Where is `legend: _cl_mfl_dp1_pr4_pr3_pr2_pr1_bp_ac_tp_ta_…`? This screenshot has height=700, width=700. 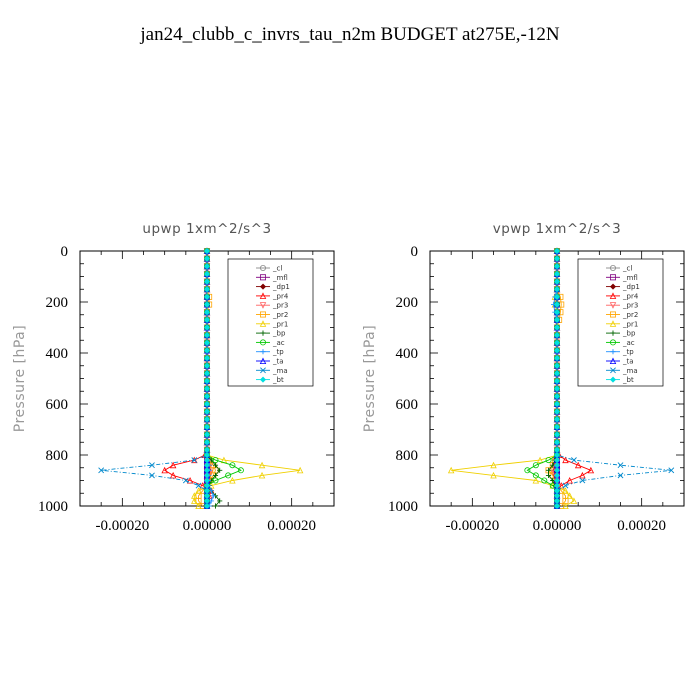
legend: _cl_mfl_dp1_pr4_pr3_pr2_pr1_bp_ac_tp_ta_… is located at coordinates (620, 322).